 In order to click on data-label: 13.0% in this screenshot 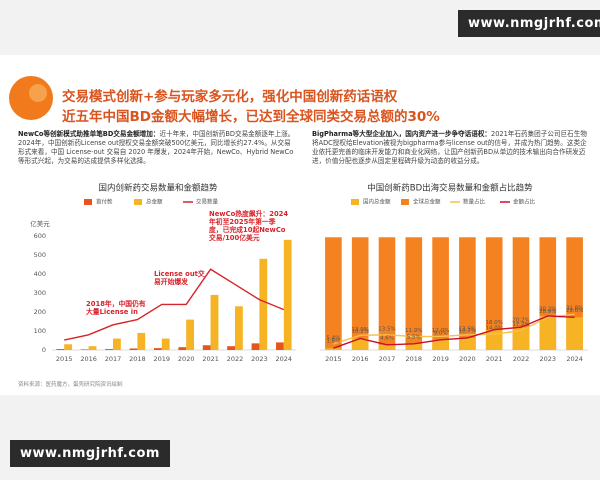, I will do `click(359, 330)`.